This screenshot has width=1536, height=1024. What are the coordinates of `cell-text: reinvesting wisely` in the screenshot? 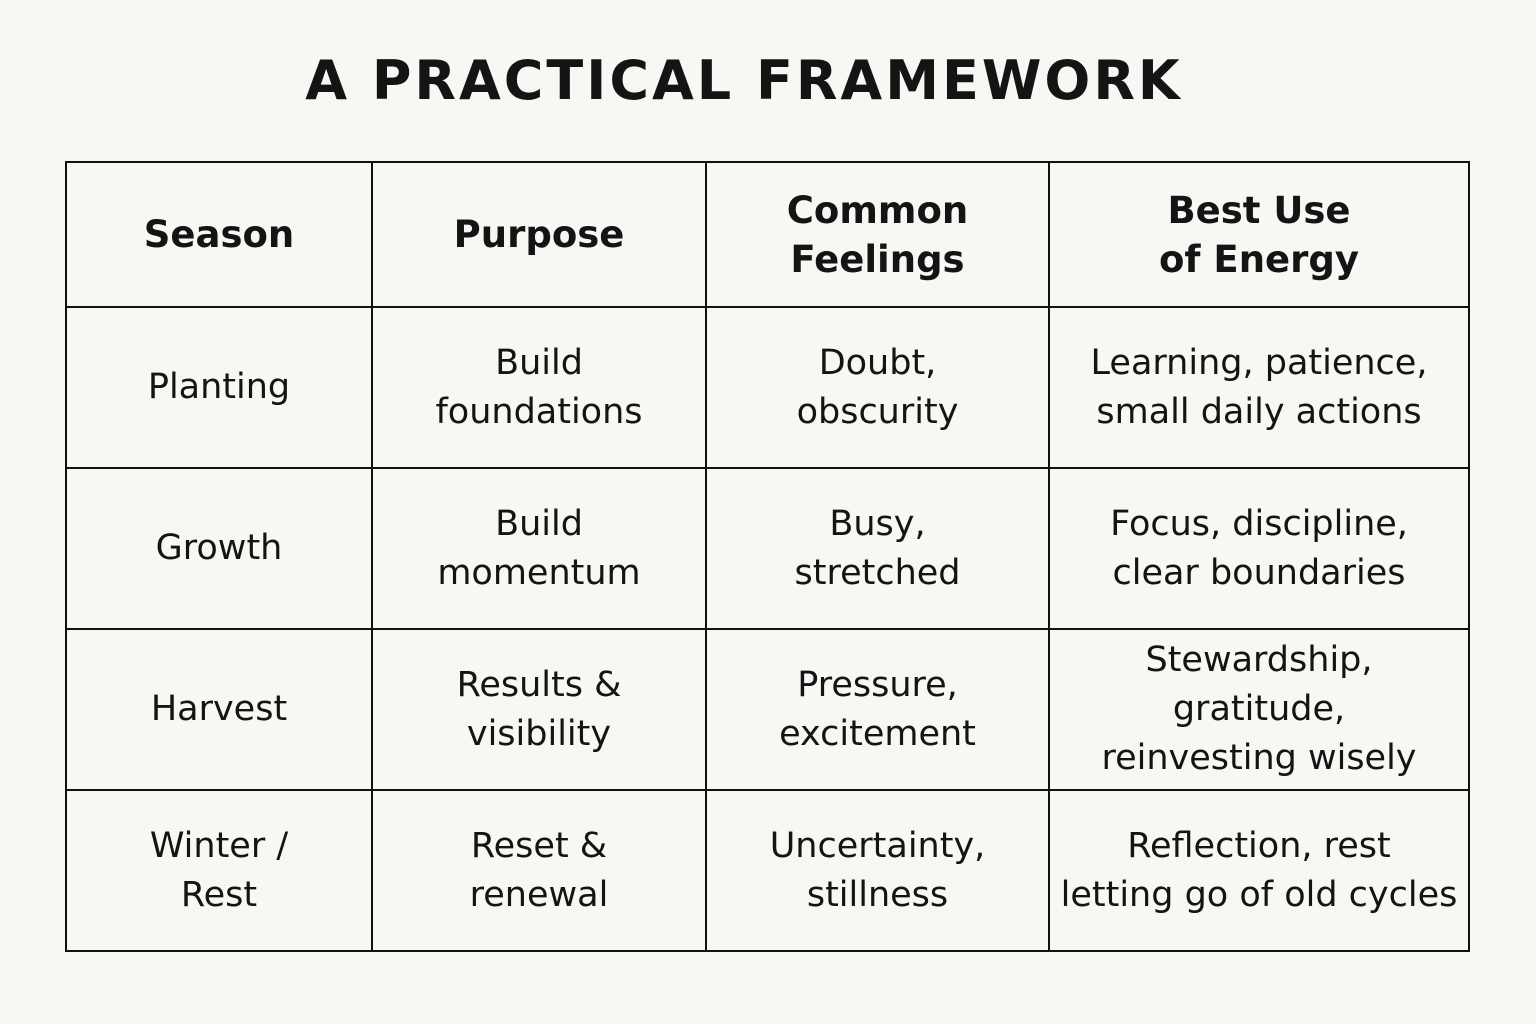 It's located at (1259, 758).